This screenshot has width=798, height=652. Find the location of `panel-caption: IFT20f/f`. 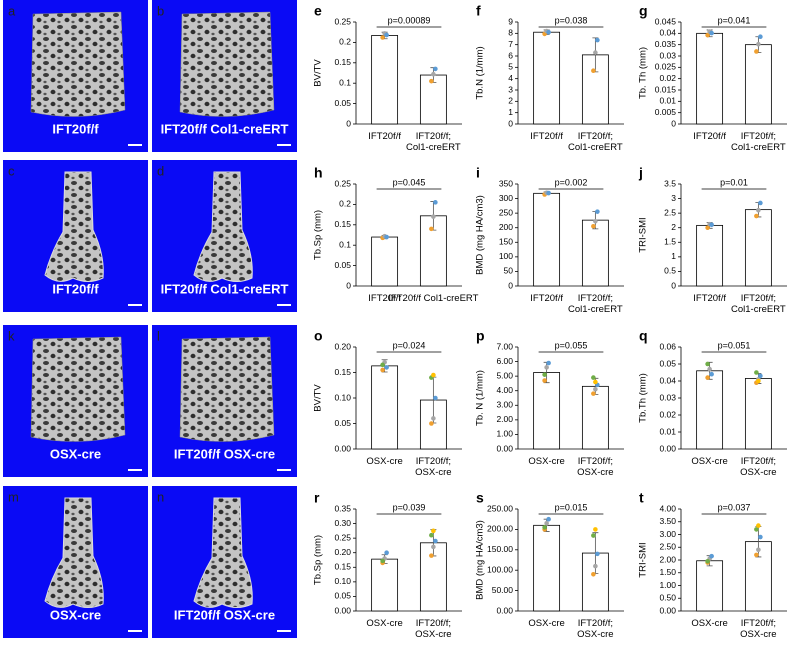

panel-caption: IFT20f/f is located at coordinates (75, 288).